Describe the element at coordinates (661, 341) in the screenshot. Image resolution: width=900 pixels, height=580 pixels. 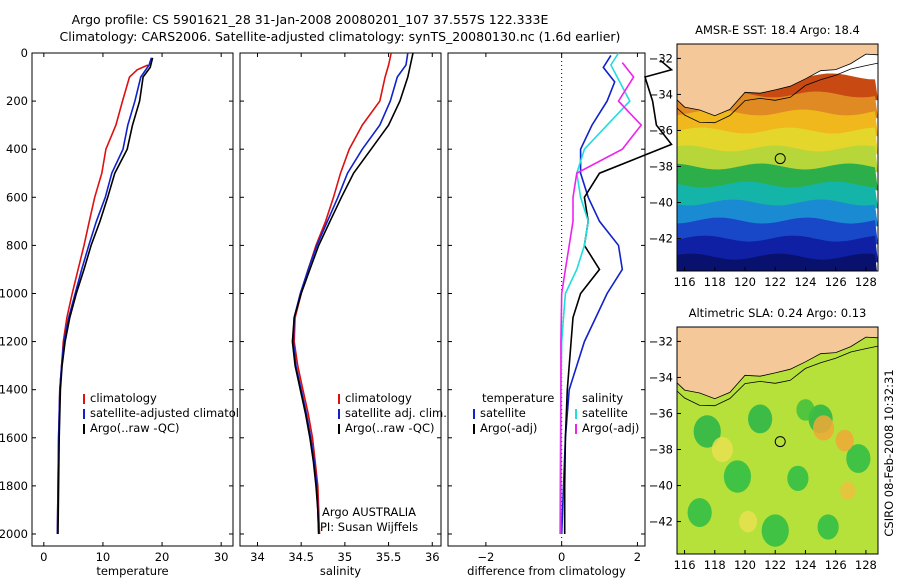
I see `y-tick-label: −32` at that location.